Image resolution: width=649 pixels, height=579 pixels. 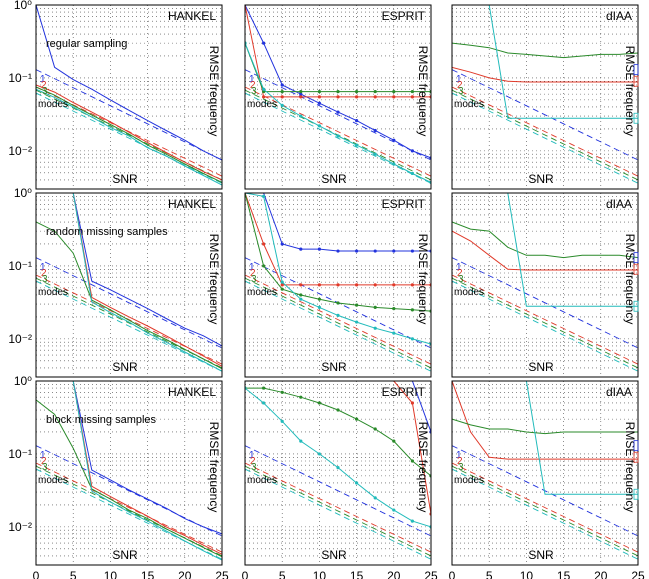 I want to click on row-label: regular sampling, so click(x=86, y=44).